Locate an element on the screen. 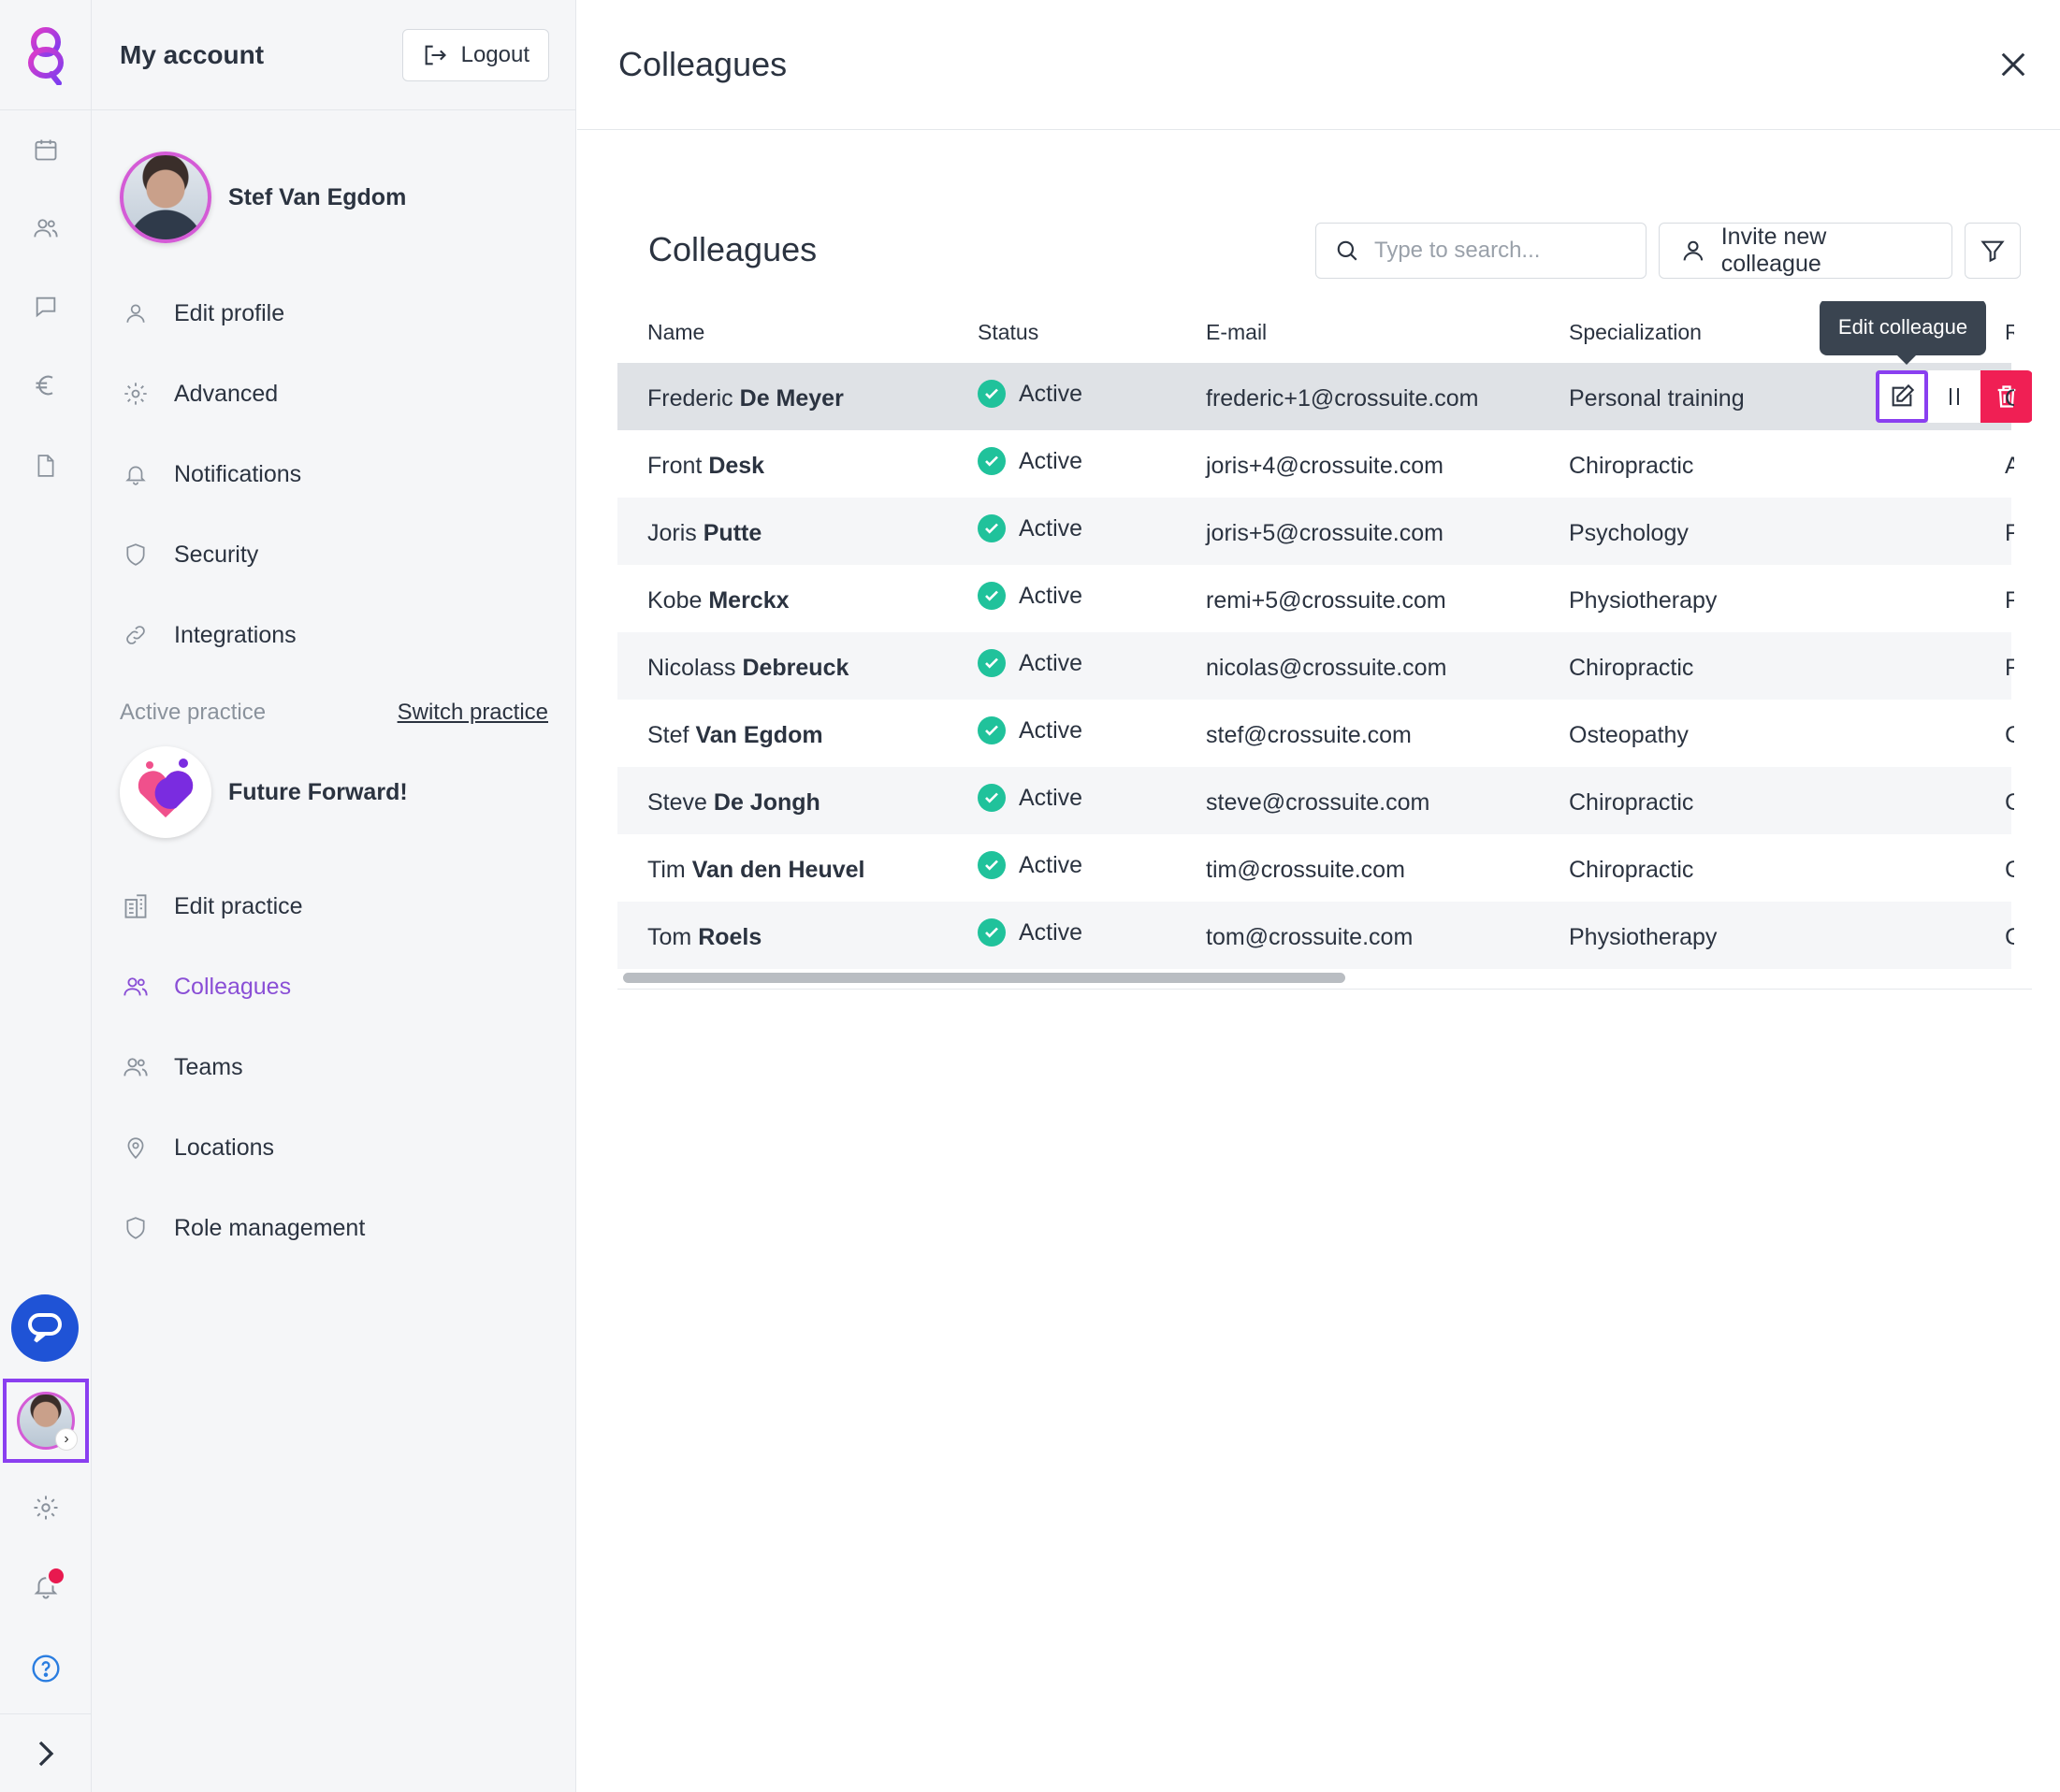 This screenshot has width=2060, height=1792. menu-item-label: Notifications is located at coordinates (238, 473).